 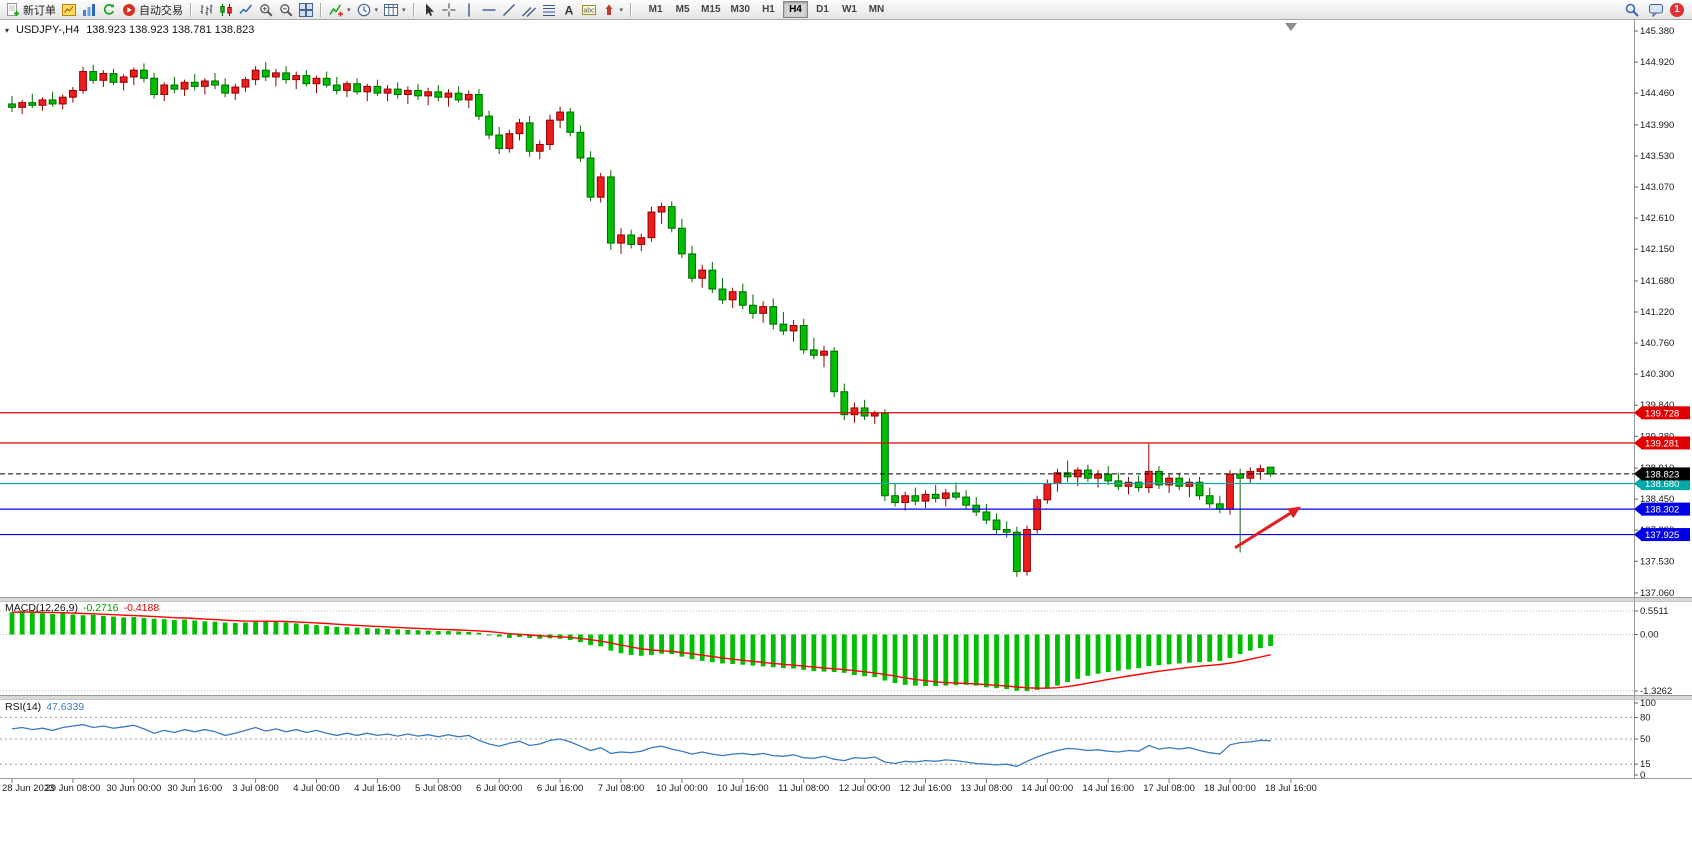 What do you see at coordinates (72, 788) in the screenshot?
I see `time-tick-label: 29 Jun 08:00` at bounding box center [72, 788].